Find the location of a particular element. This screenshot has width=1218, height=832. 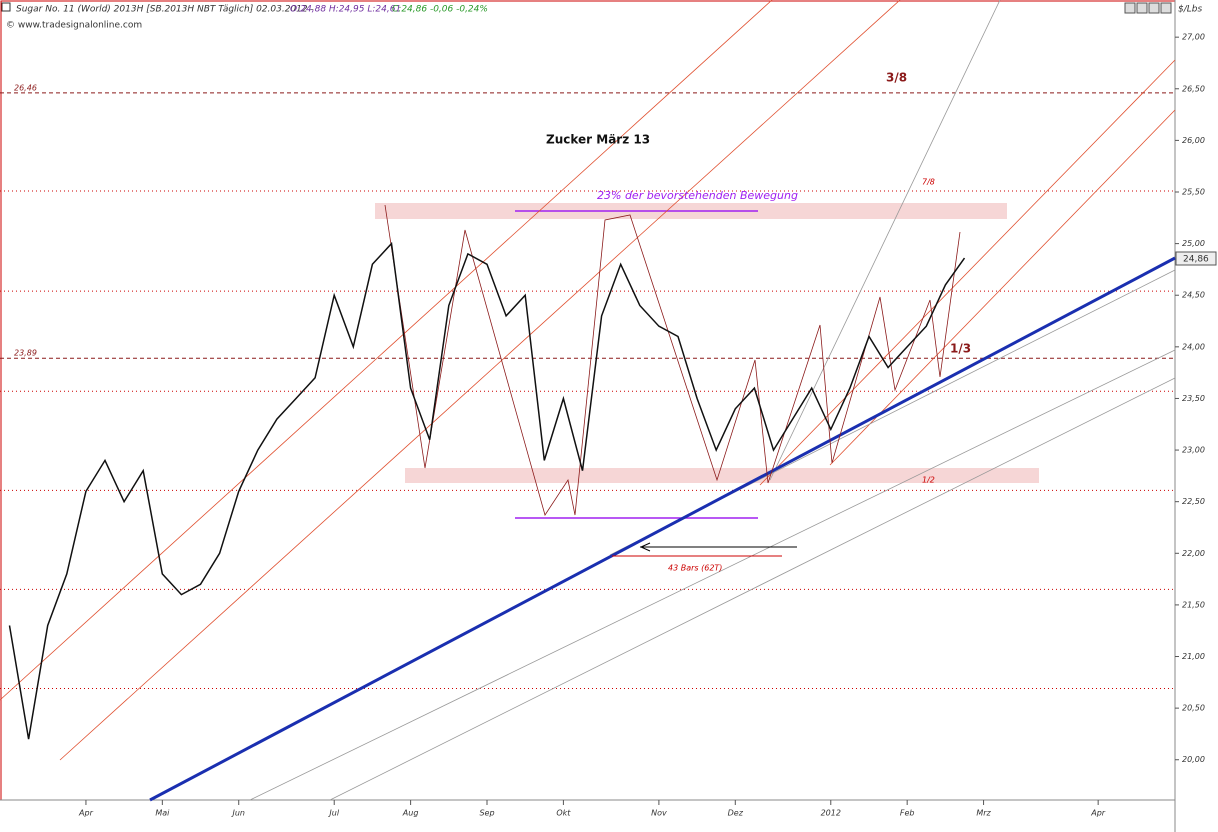

fib-label: 7/8 is located at coordinates (928, 182).